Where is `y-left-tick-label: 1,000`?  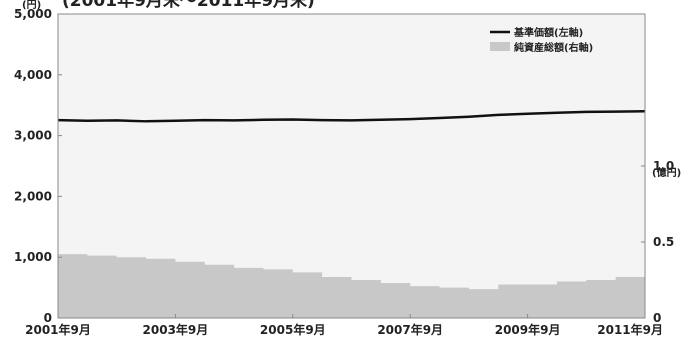
y-left-tick-label: 1,000 is located at coordinates (33, 257).